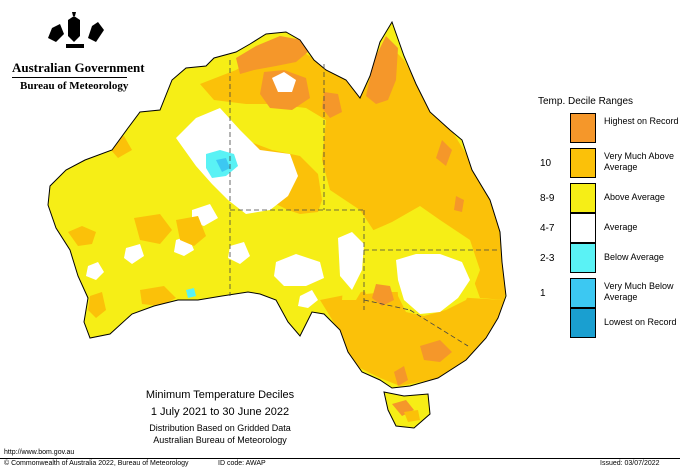 The height and width of the screenshot is (467, 680). What do you see at coordinates (220, 395) in the screenshot?
I see `map-title: Minimum Temperature Deciles` at bounding box center [220, 395].